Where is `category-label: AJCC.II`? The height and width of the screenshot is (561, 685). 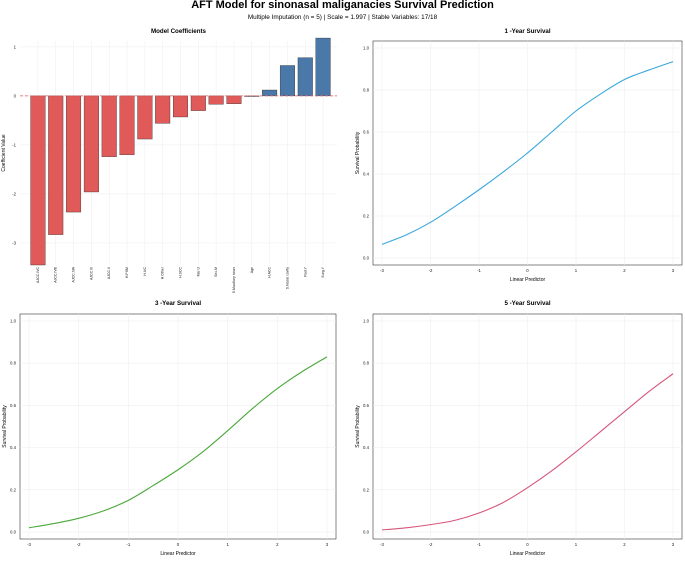
category-label: AJCC.II is located at coordinates (109, 273).